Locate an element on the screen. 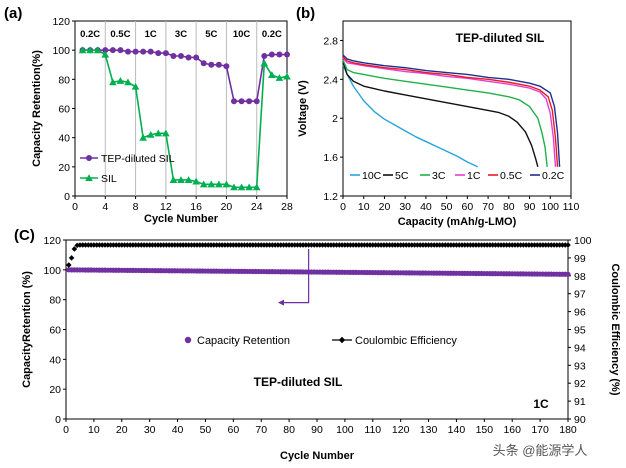 Image resolution: width=626 pixels, height=468 pixels. discharge-curve-0-5c is located at coordinates (450, 111).